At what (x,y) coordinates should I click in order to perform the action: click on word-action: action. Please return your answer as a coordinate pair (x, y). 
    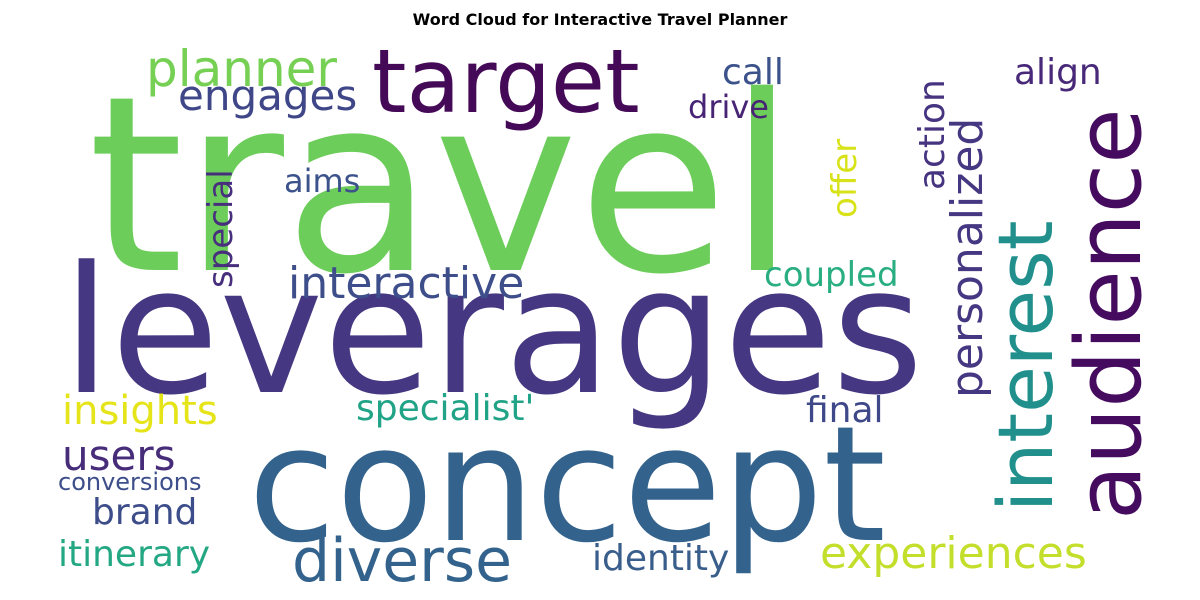
    Looking at the image, I should click on (932, 134).